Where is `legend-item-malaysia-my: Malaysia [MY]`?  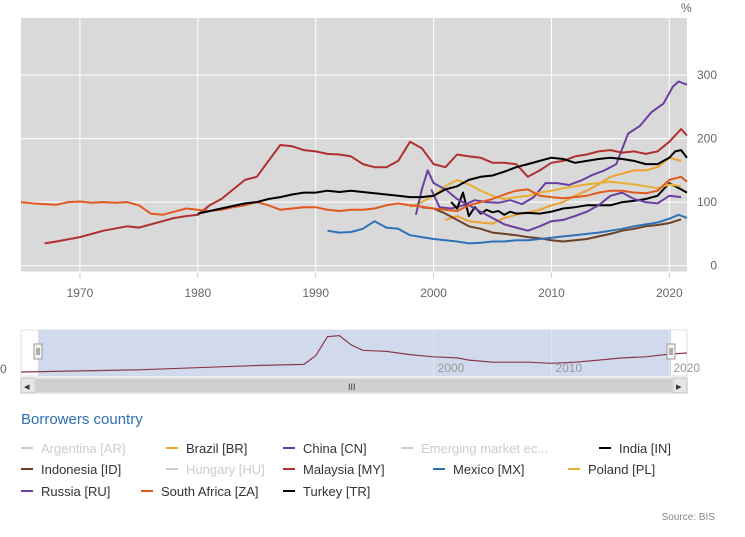
legend-item-malaysia-my: Malaysia [MY] is located at coordinates (334, 469).